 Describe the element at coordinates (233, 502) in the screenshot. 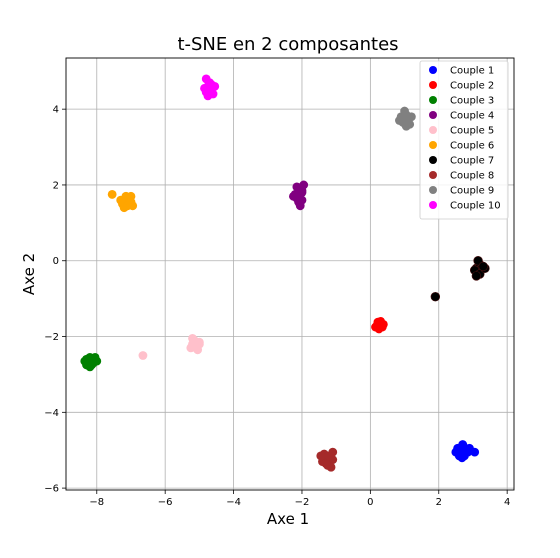

I see `x-tick-label: −4` at that location.